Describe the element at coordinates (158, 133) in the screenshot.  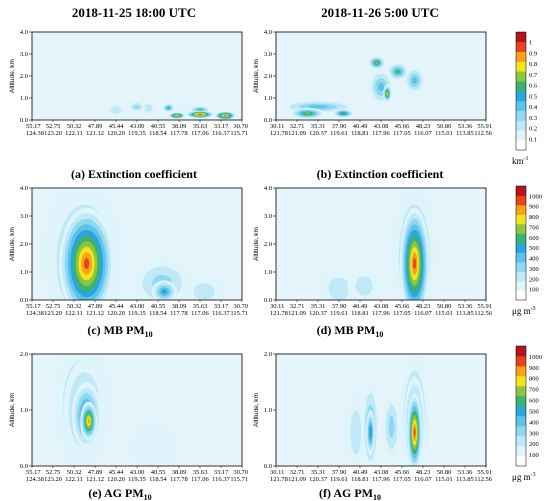
I see `x-tick-label-lon: 118.54` at that location.